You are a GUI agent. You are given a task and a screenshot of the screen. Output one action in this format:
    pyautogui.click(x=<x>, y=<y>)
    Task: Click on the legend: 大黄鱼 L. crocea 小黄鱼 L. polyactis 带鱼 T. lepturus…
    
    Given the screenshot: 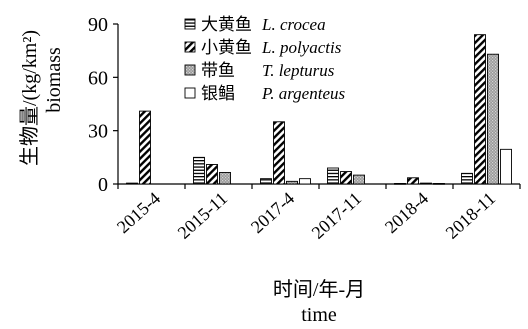 What is the action you would take?
    pyautogui.click(x=264, y=59)
    